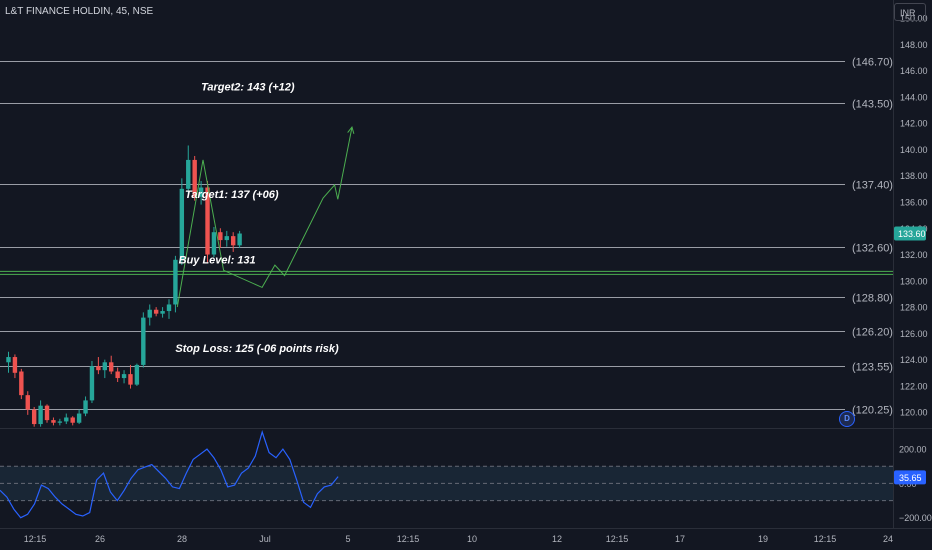 Image resolution: width=932 pixels, height=550 pixels. What do you see at coordinates (466, 536) in the screenshot?
I see `time-axis: 12:15 26 28 Jul 5 12:15 10 12 12:15 17 19 12:15 24` at bounding box center [466, 536].